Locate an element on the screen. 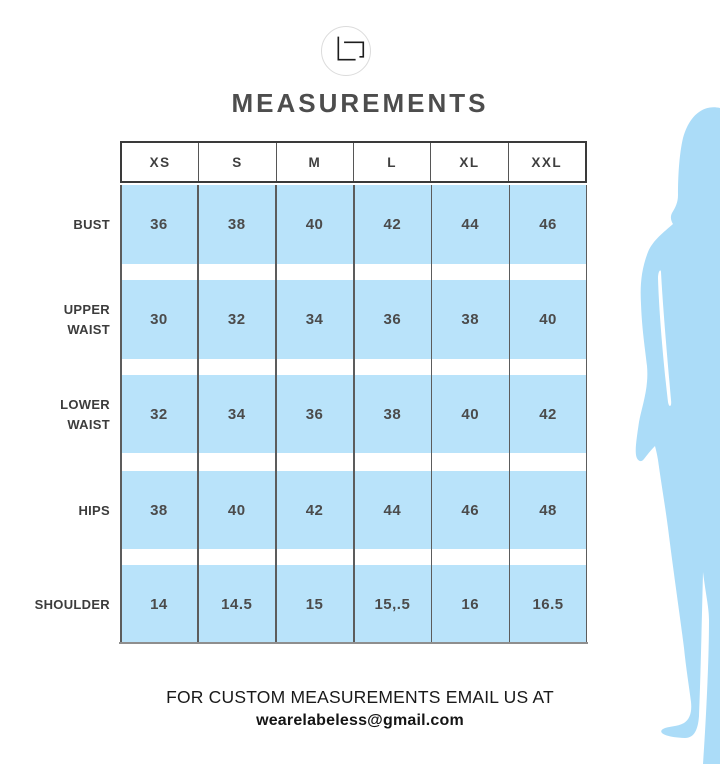  contact-email: wearelabeless@gmail.com is located at coordinates (360, 720).